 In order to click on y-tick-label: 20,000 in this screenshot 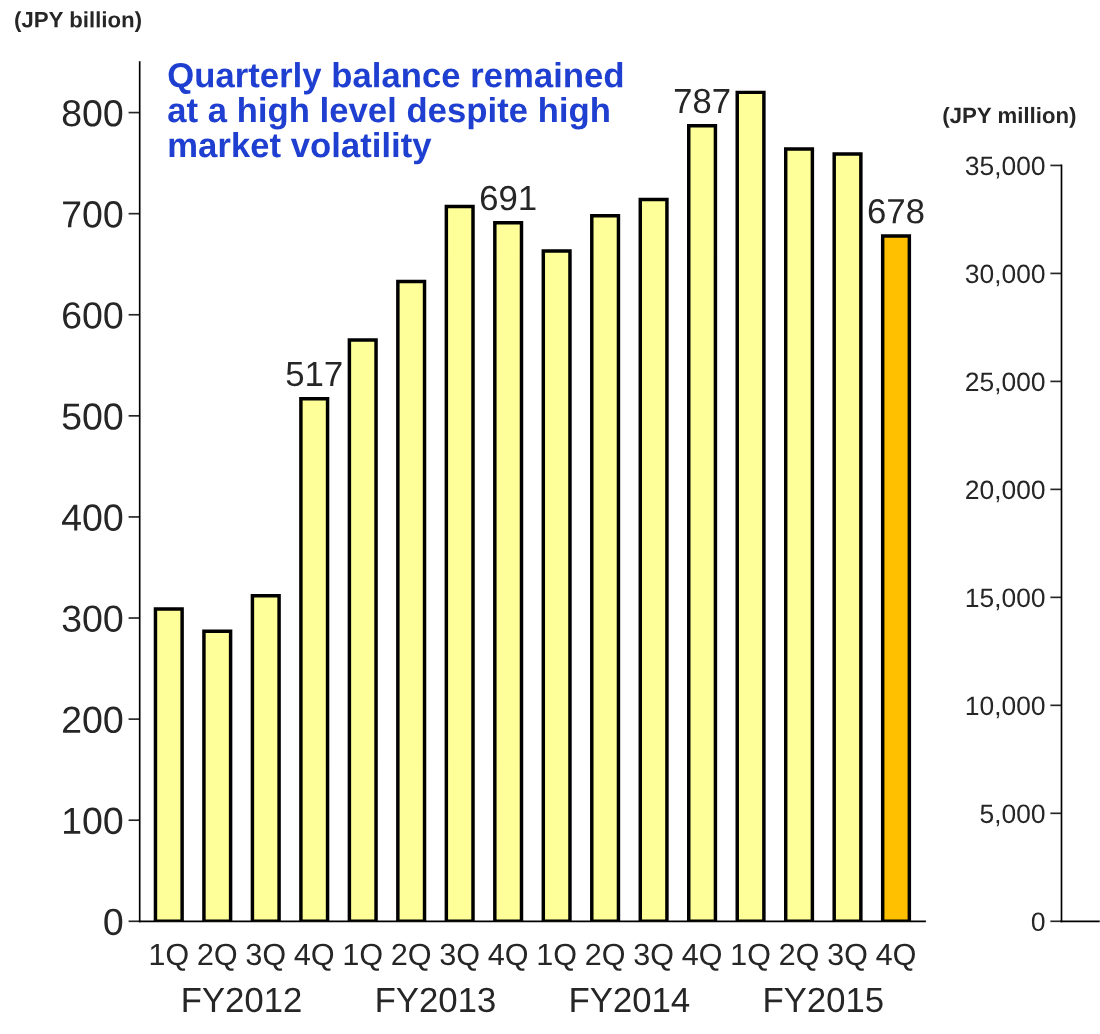, I will do `click(1005, 491)`.